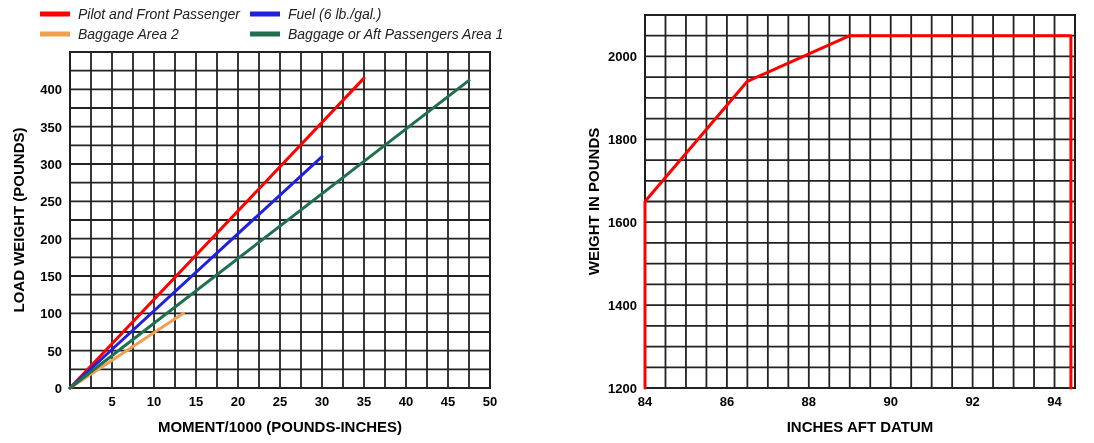 This screenshot has width=1094, height=443. Describe the element at coordinates (196, 401) in the screenshot. I see `x-tick-label: 15` at that location.